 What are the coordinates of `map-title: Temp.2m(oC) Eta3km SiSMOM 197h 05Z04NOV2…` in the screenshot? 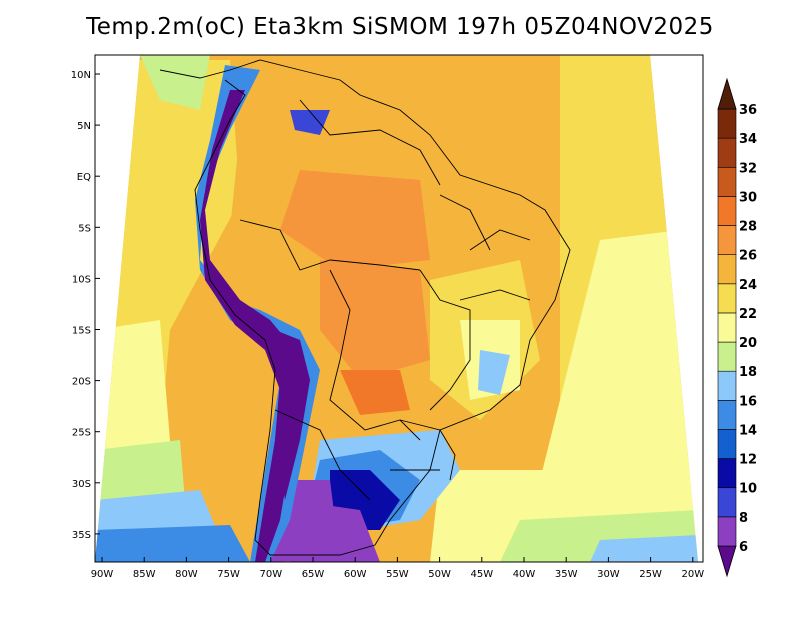 It's located at (400, 27).